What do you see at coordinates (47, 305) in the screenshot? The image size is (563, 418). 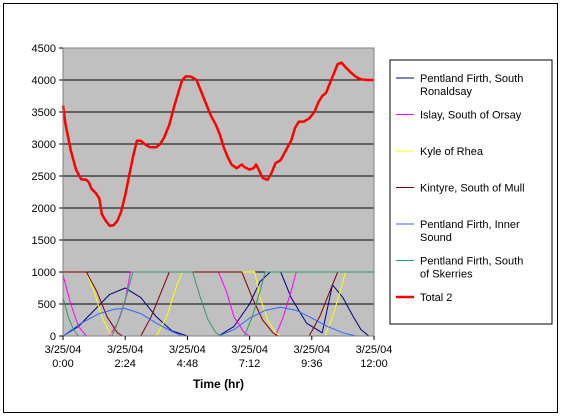 I see `y-tick-label: 500` at bounding box center [47, 305].